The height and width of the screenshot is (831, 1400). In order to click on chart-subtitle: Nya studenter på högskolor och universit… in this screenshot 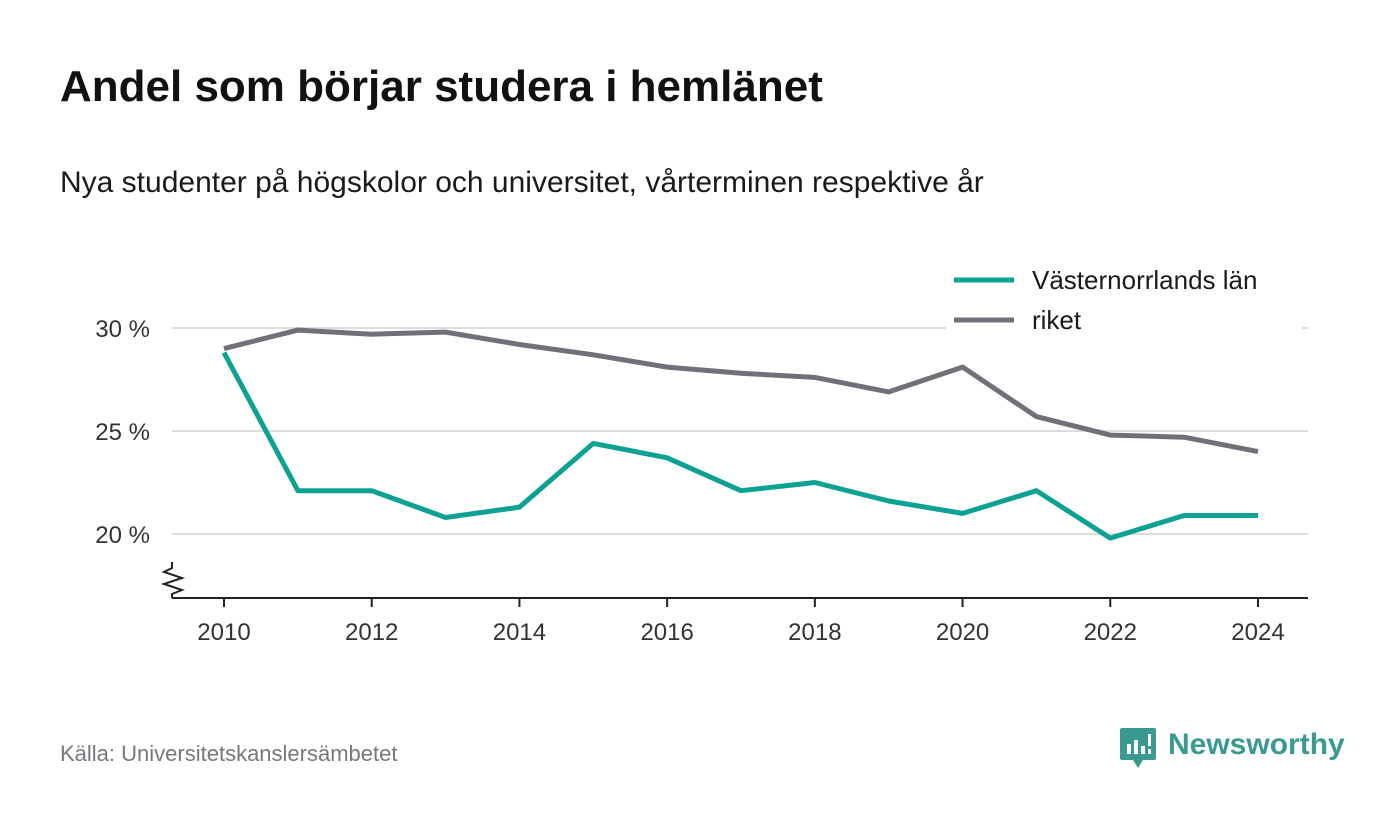, I will do `click(522, 182)`.